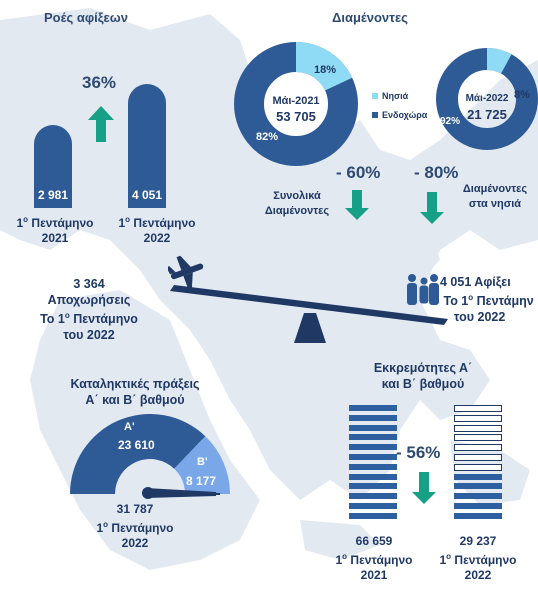 This screenshot has width=538, height=600. What do you see at coordinates (436, 172) in the screenshot?
I see `residents-islands-change: - 80%` at bounding box center [436, 172].